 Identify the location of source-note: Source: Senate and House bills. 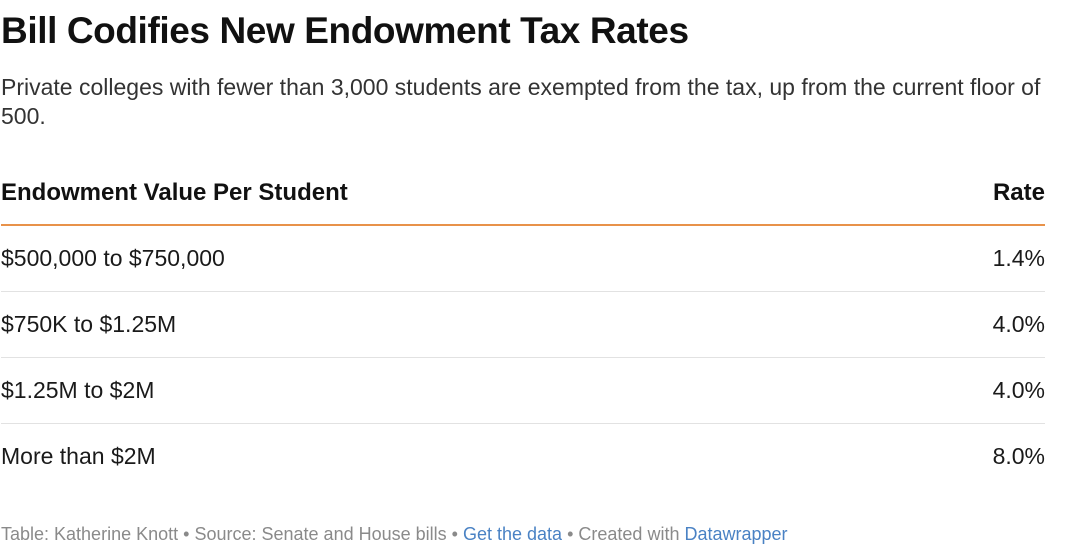
(320, 534).